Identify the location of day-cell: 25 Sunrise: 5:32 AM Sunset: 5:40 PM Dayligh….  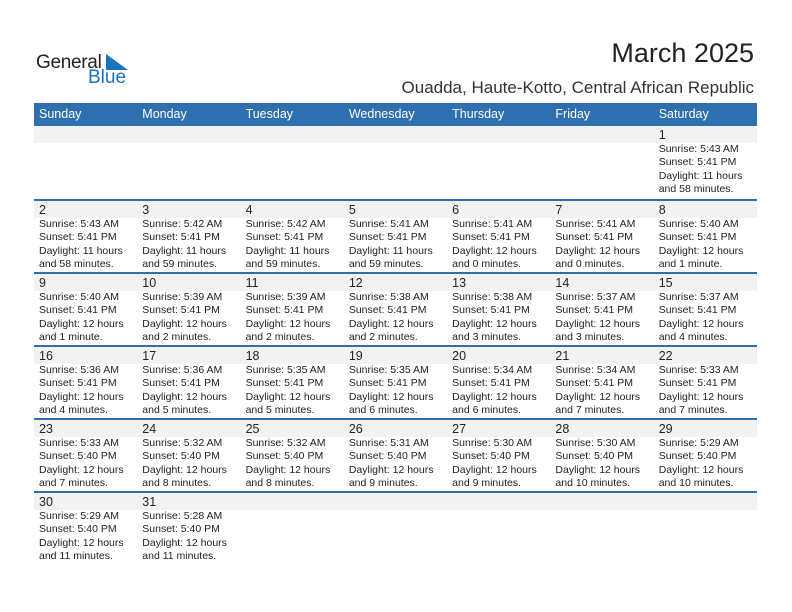
(292, 455).